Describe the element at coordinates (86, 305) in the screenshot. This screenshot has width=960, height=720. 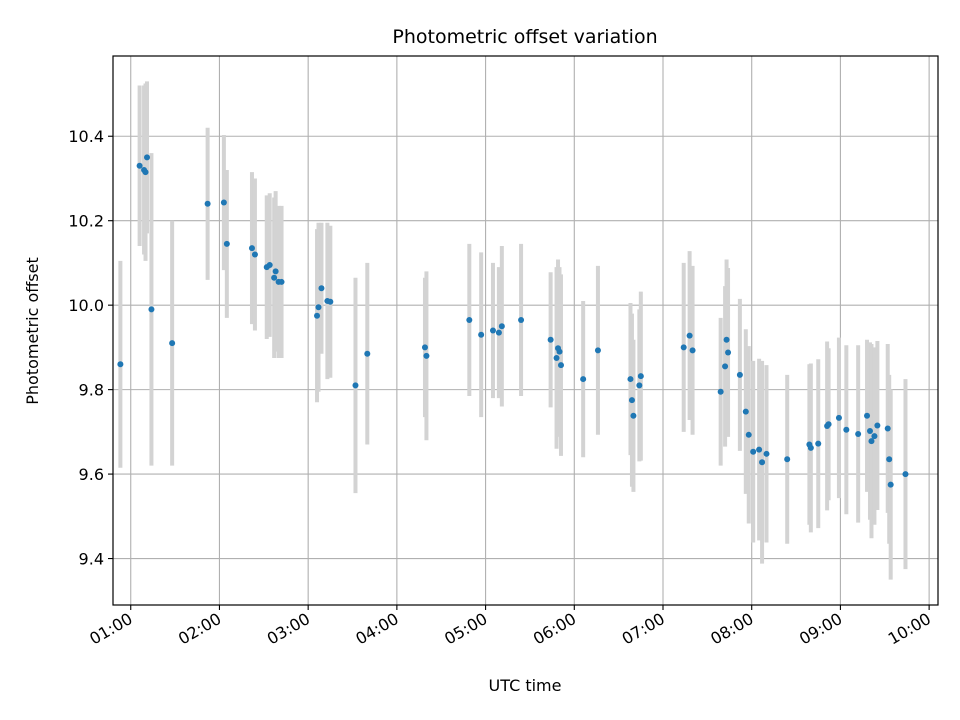
I see `y-tick-label: 10.0` at that location.